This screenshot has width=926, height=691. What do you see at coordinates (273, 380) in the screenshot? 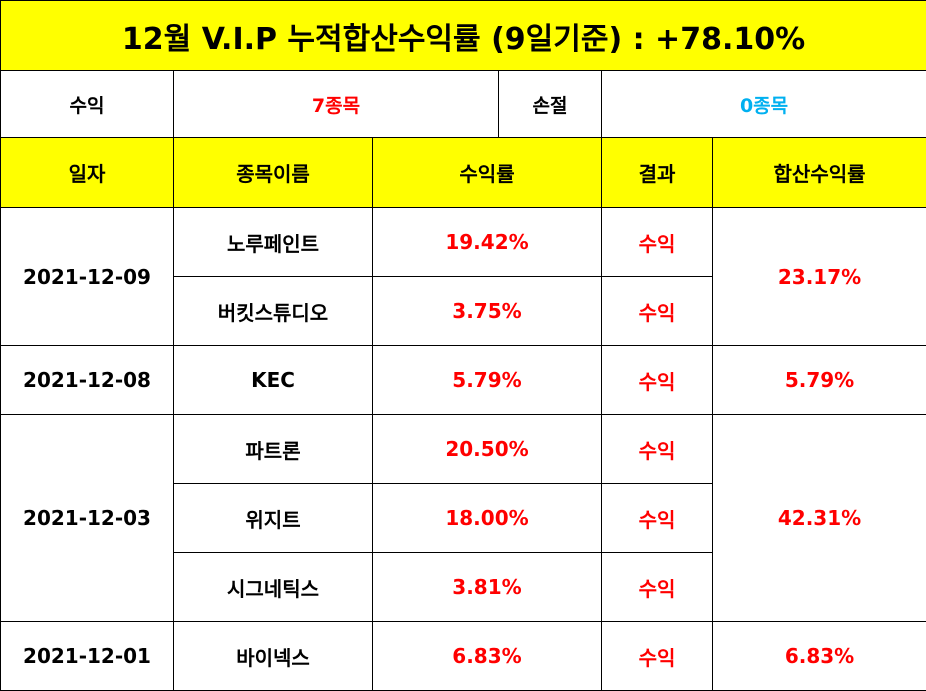
I see `stock-name: KEC` at bounding box center [273, 380].